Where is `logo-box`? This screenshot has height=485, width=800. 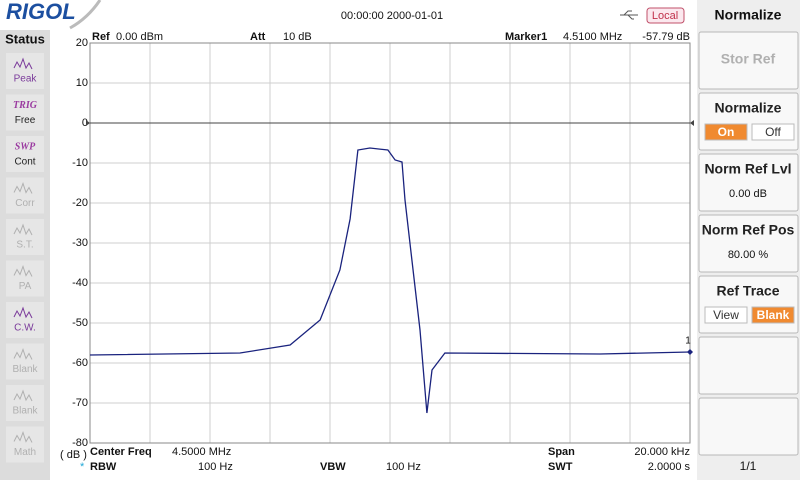
logo-box is located at coordinates (46, 14).